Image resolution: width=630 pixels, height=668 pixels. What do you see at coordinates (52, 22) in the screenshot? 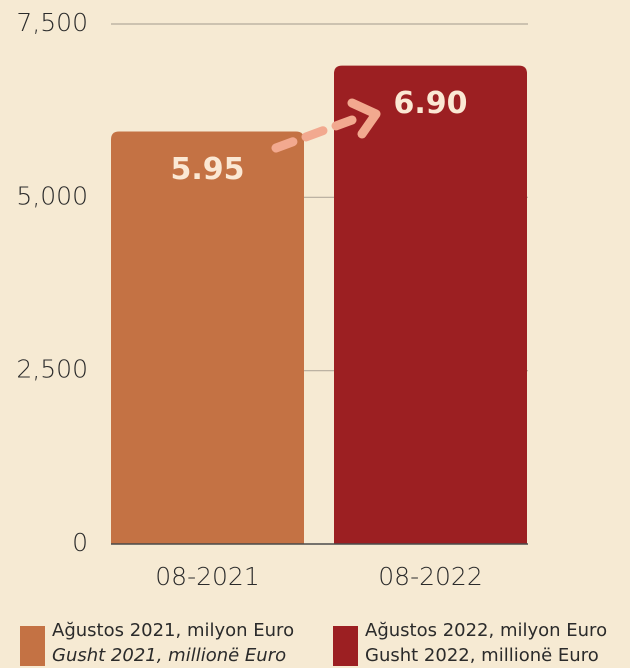
I see `y-tick-label: 7,500` at bounding box center [52, 22].